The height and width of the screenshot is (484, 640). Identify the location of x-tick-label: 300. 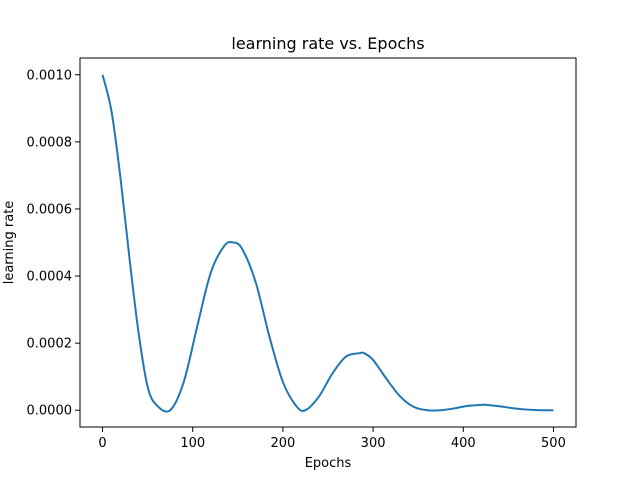
(373, 443).